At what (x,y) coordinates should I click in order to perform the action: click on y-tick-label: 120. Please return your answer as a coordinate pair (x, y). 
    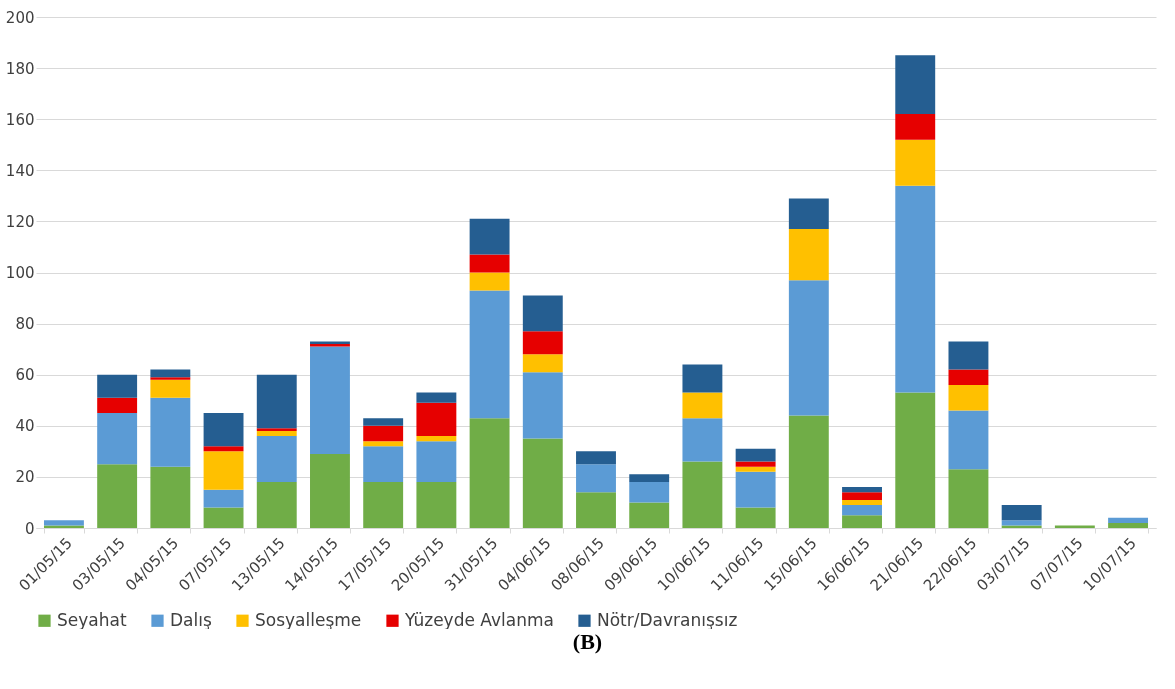
    Looking at the image, I should click on (20, 221).